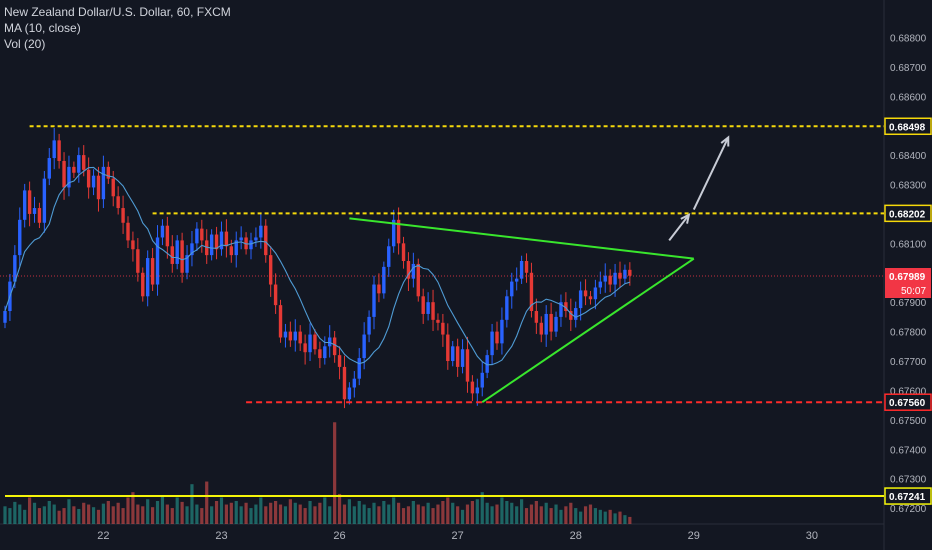 This screenshot has height=550, width=932. Describe the element at coordinates (908, 303) in the screenshot. I see `y-tick-label: 0.67900` at that location.